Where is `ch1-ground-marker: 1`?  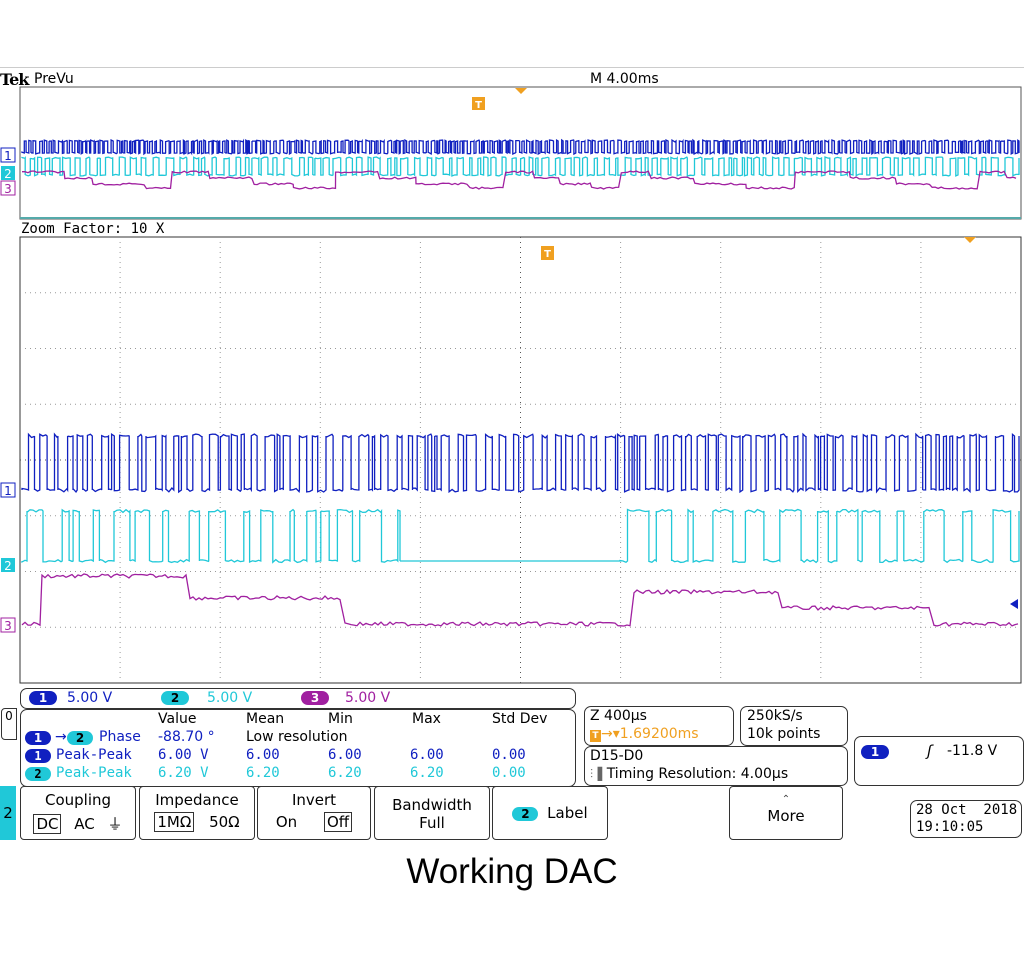 ch1-ground-marker: 1 is located at coordinates (8, 490).